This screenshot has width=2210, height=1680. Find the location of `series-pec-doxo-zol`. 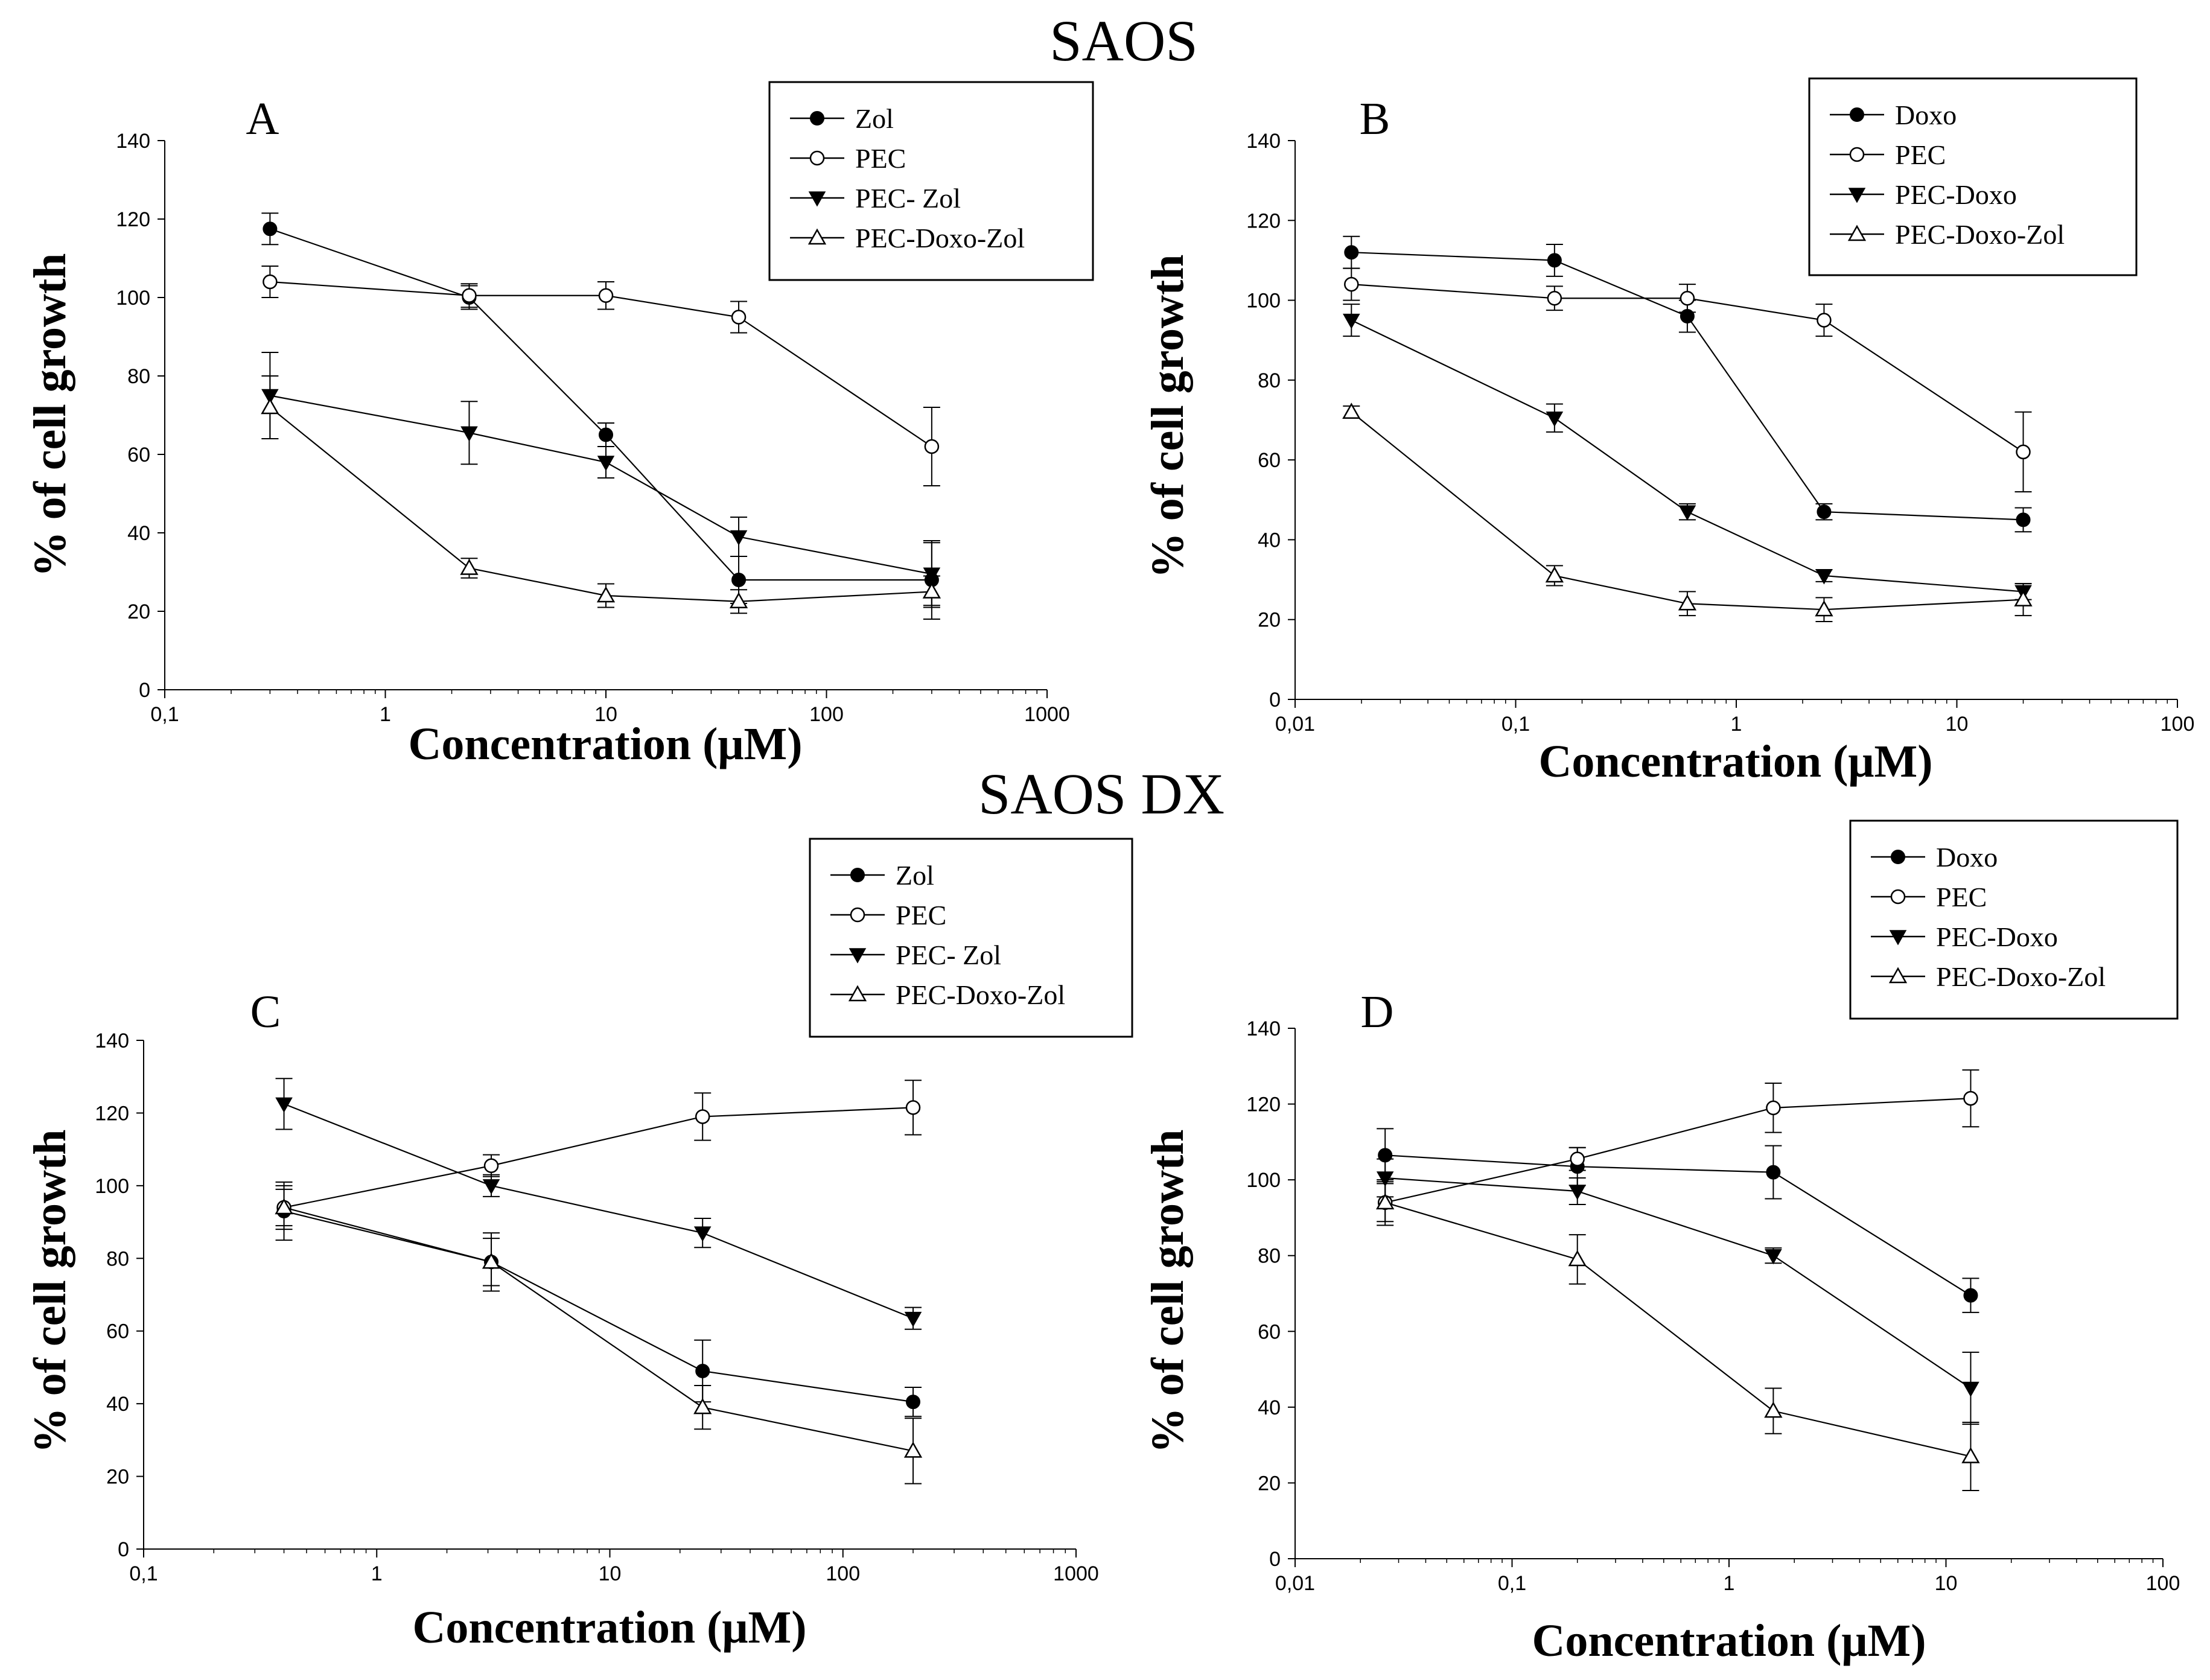

series-pec-doxo-zol is located at coordinates (1687, 512).